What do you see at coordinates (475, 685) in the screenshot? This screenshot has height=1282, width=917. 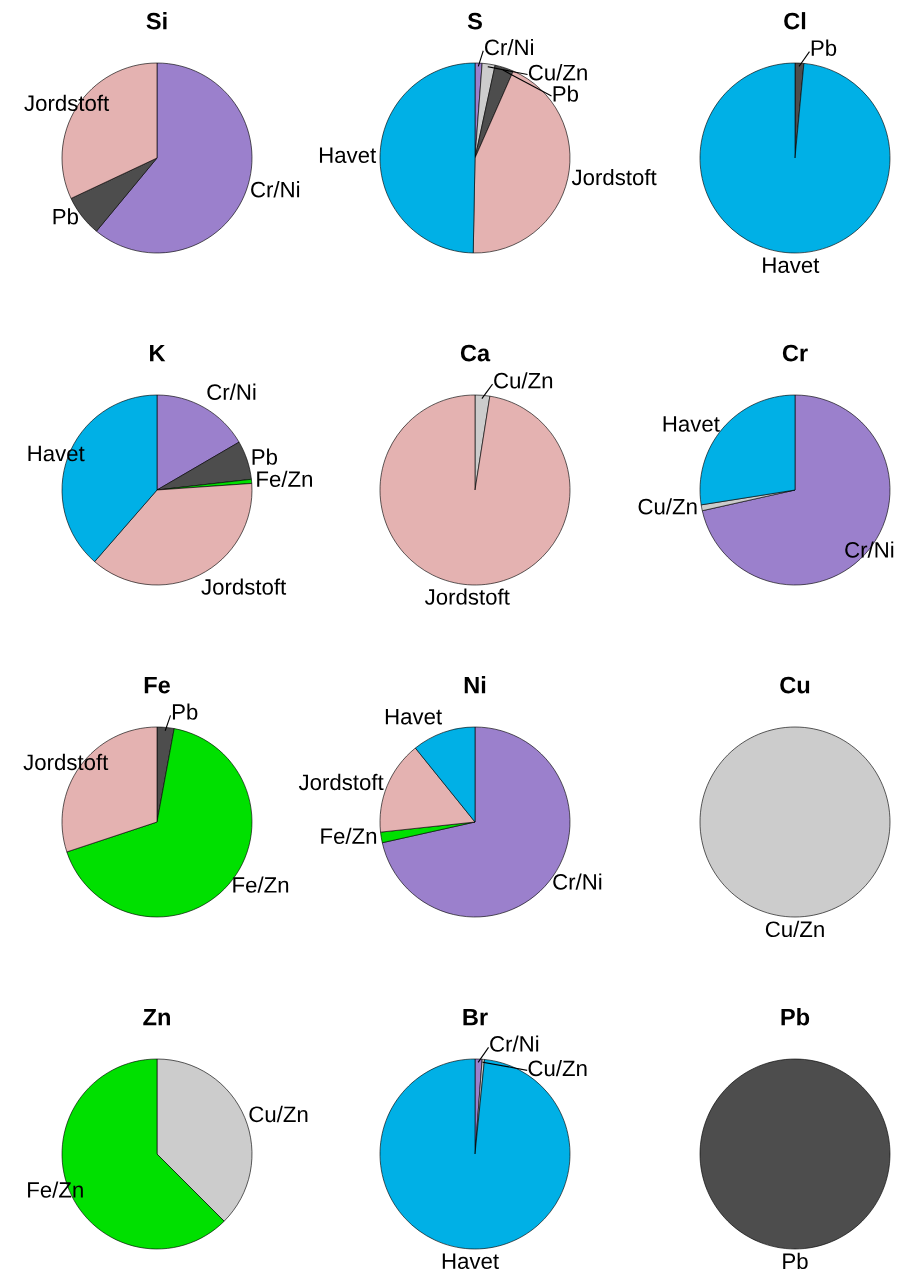 I see `chart-title: Ni` at bounding box center [475, 685].